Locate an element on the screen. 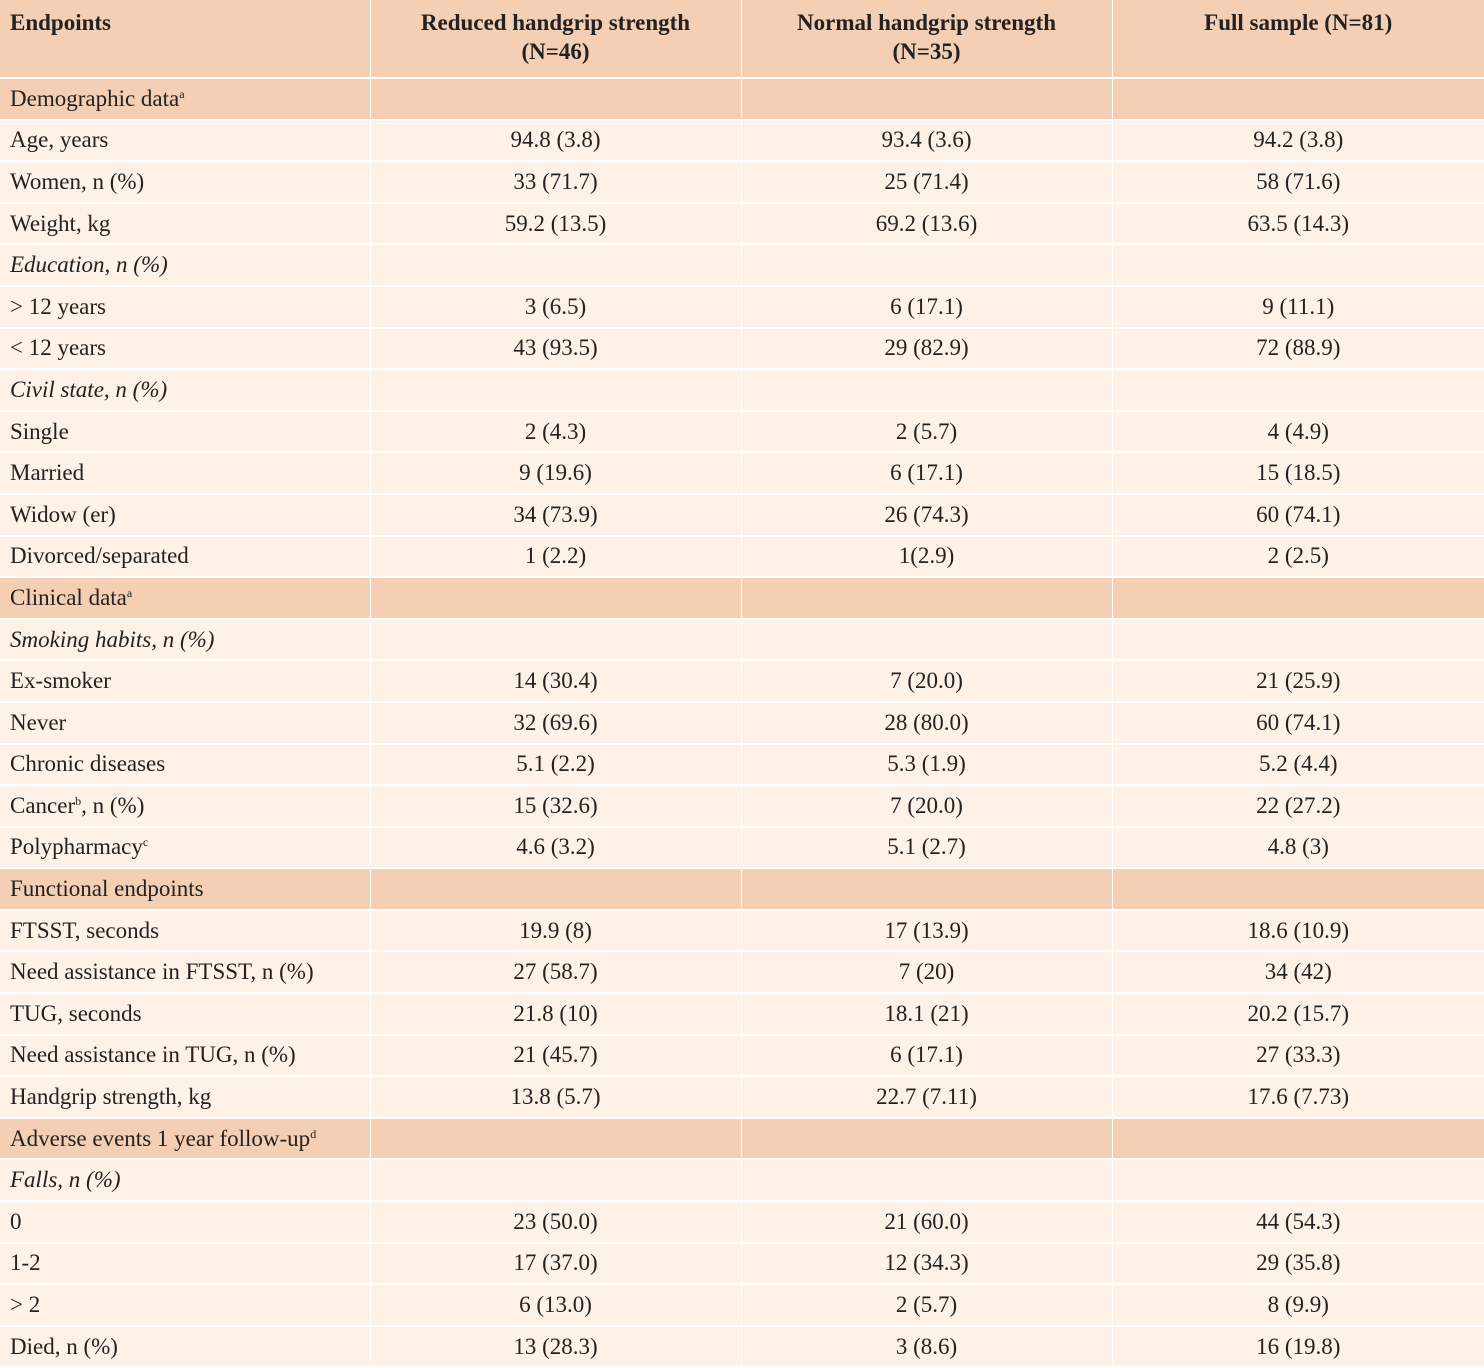 The width and height of the screenshot is (1484, 1368). value-reduced-cell: 21.8 (10) is located at coordinates (556, 1014).